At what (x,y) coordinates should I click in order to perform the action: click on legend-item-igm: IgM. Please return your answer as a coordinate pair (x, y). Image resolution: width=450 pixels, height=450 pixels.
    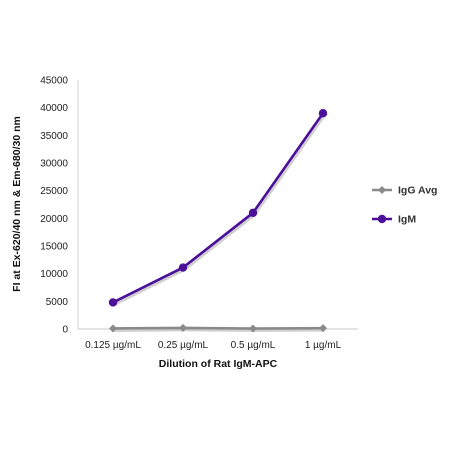
    Looking at the image, I should click on (394, 220).